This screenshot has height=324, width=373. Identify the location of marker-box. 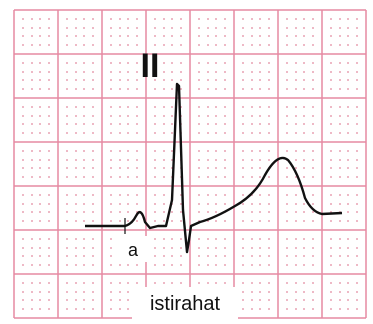
(134, 249).